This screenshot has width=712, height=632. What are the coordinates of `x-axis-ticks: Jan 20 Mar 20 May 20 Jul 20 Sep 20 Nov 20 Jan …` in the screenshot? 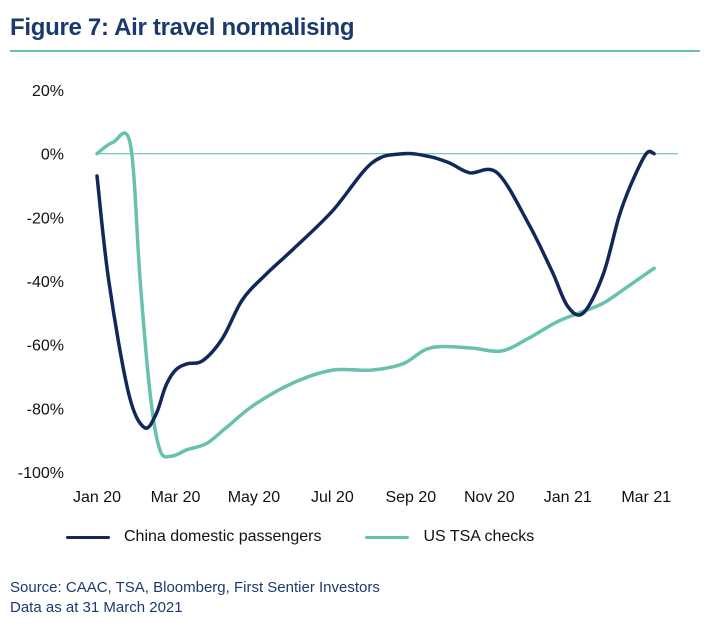 It's located at (372, 497).